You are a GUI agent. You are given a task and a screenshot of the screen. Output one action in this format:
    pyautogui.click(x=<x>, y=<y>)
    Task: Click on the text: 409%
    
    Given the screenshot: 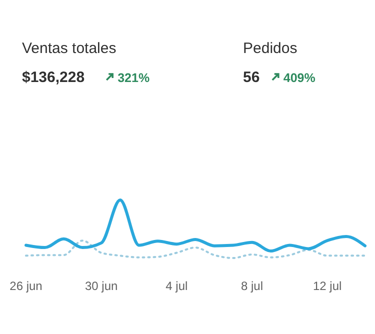 What is the action you would take?
    pyautogui.click(x=299, y=78)
    